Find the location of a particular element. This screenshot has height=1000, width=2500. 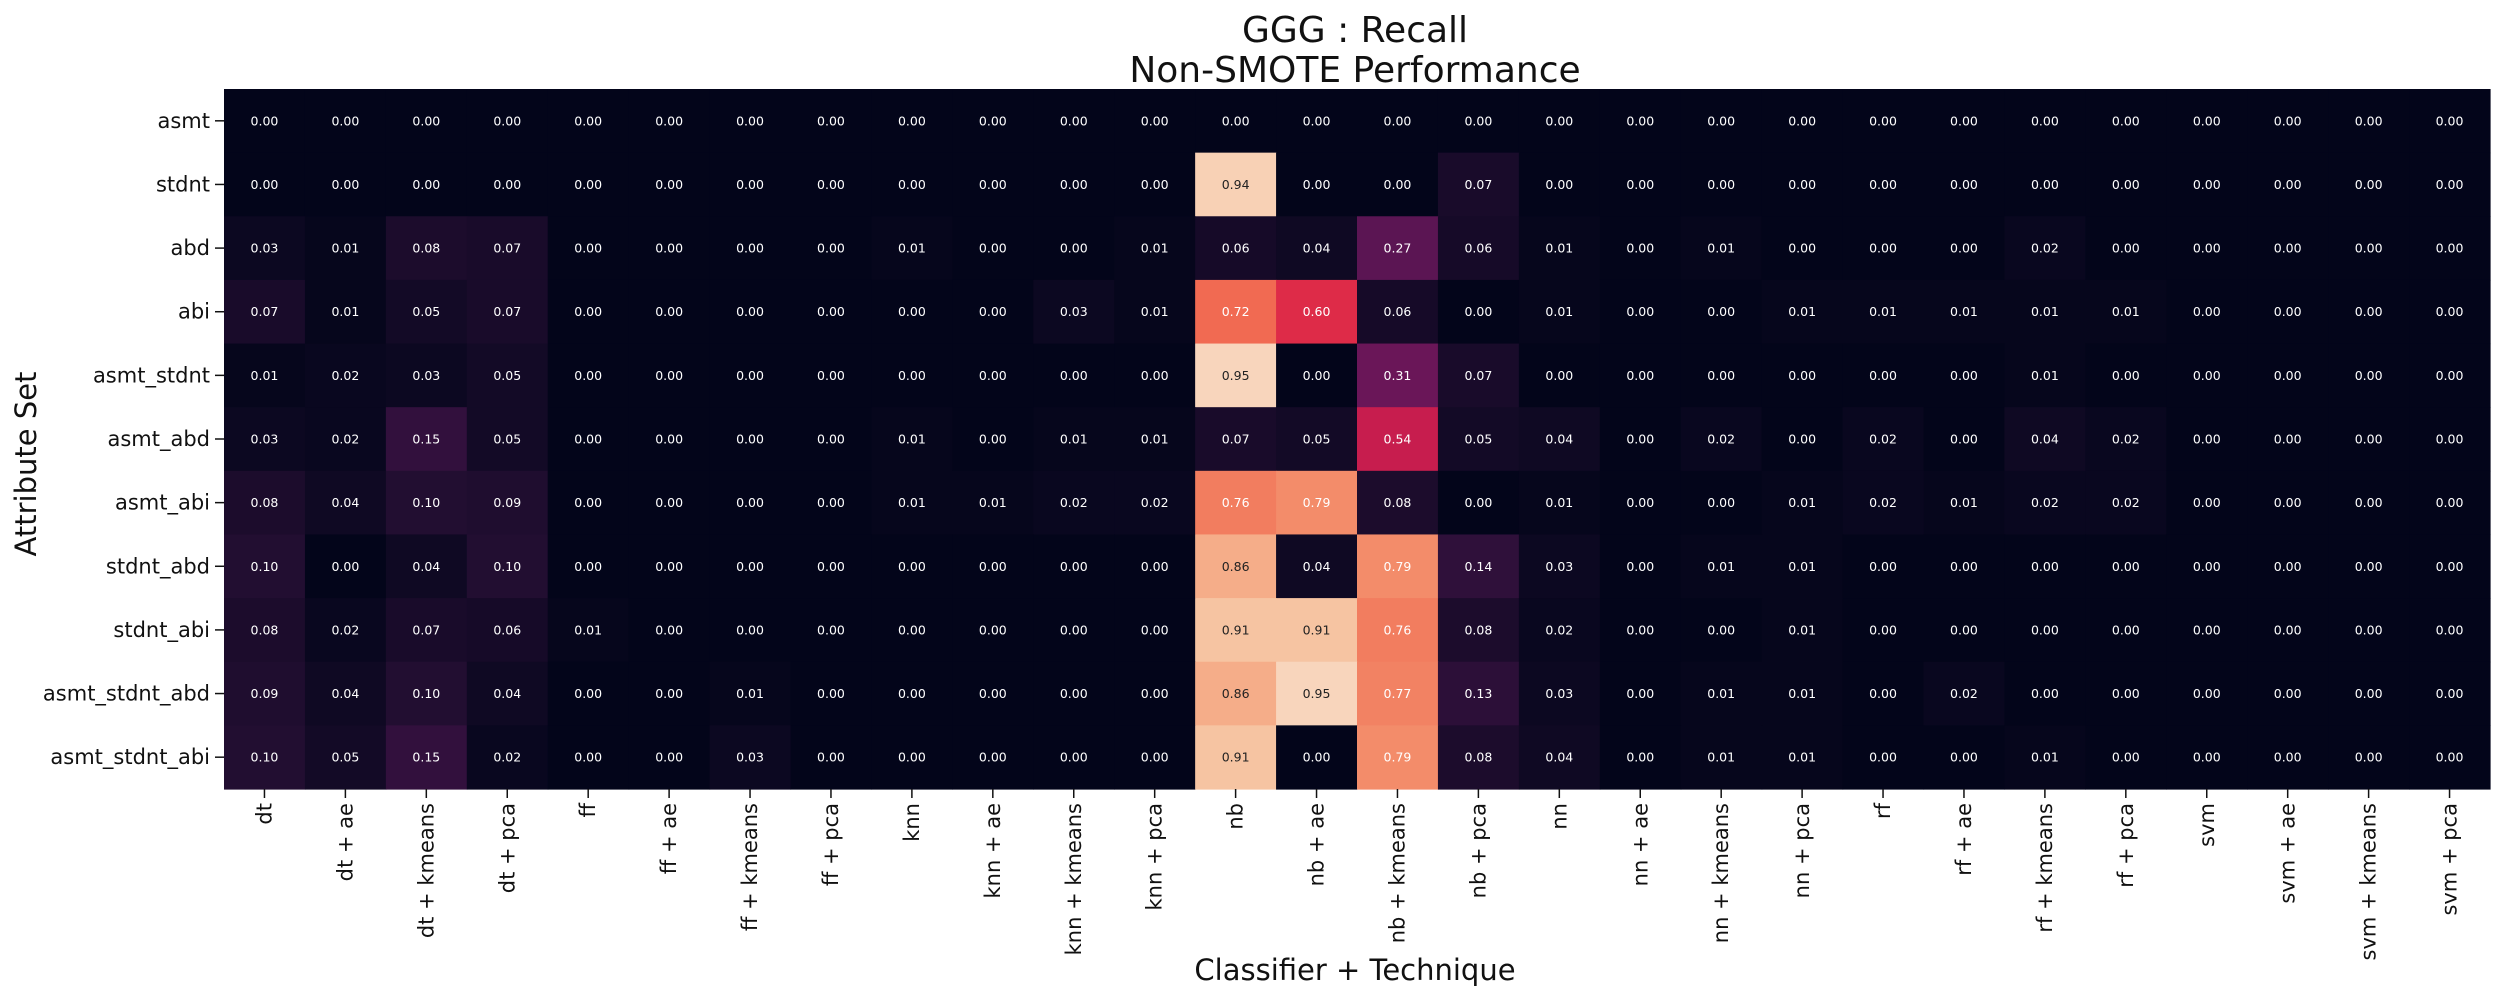

cell-value-label: 0.09 is located at coordinates (507, 502).